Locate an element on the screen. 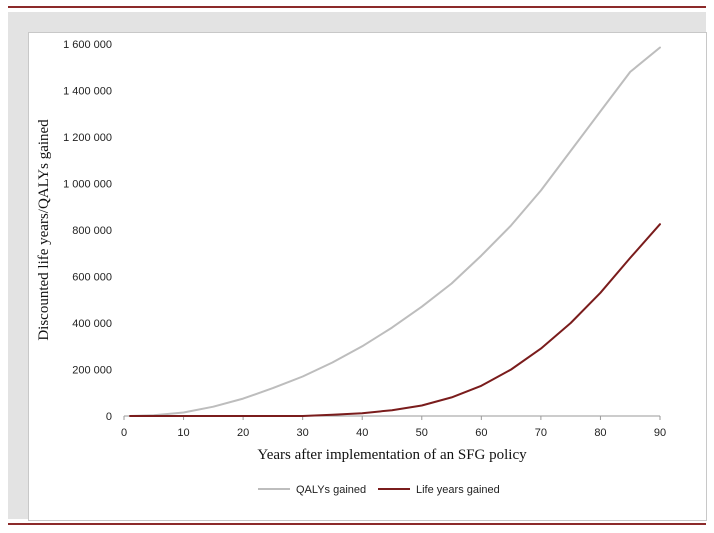 Image resolution: width=714 pixels, height=533 pixels. y-tick-label: 400 000 is located at coordinates (92, 324).